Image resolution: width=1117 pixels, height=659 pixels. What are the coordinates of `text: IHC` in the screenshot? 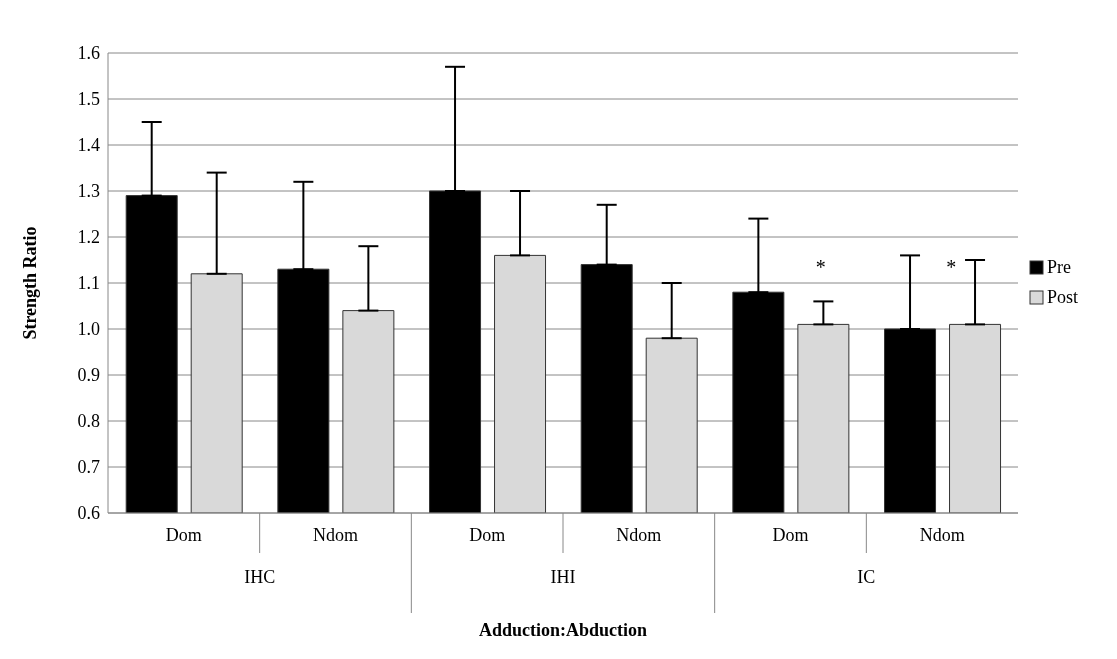 It's located at (260, 577).